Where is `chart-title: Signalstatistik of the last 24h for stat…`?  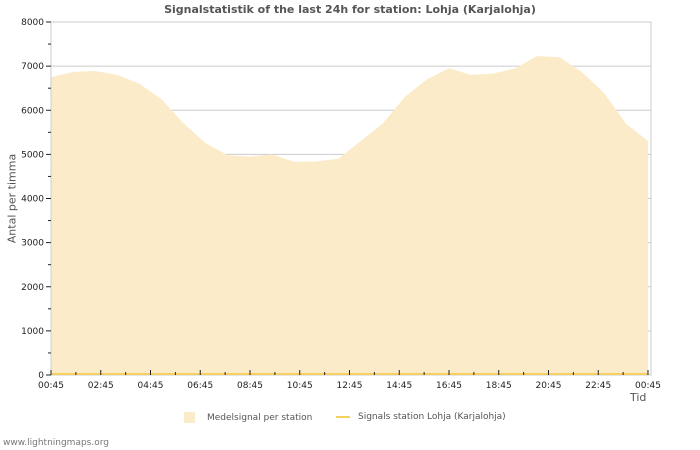 chart-title: Signalstatistik of the last 24h for stat… is located at coordinates (350, 9).